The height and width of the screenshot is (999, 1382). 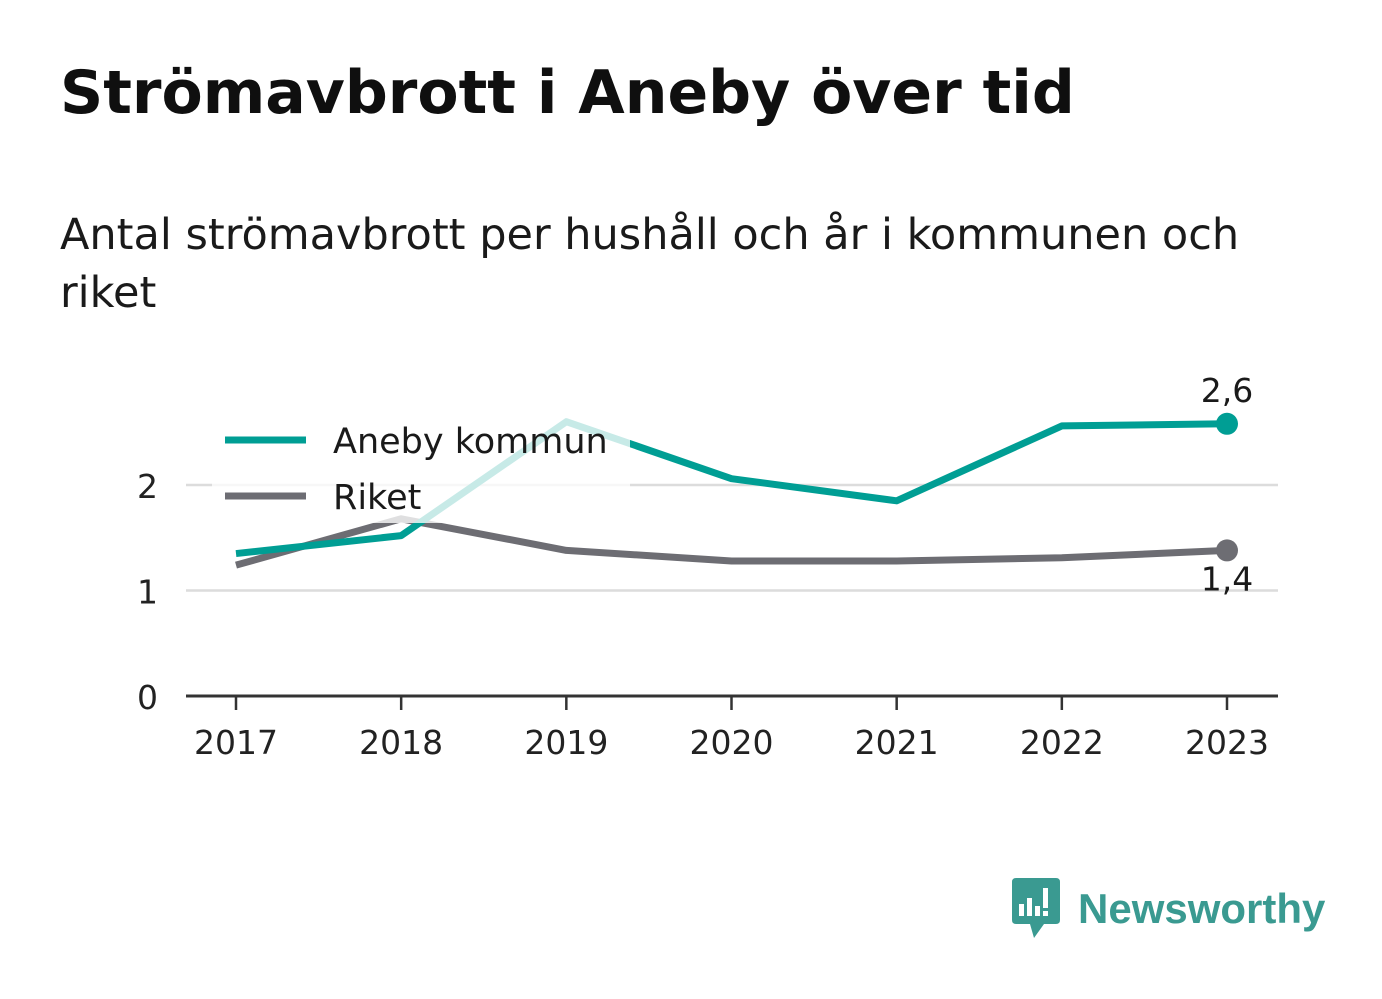 What do you see at coordinates (236, 742) in the screenshot?
I see `x-tick-label-2017: 2017` at bounding box center [236, 742].